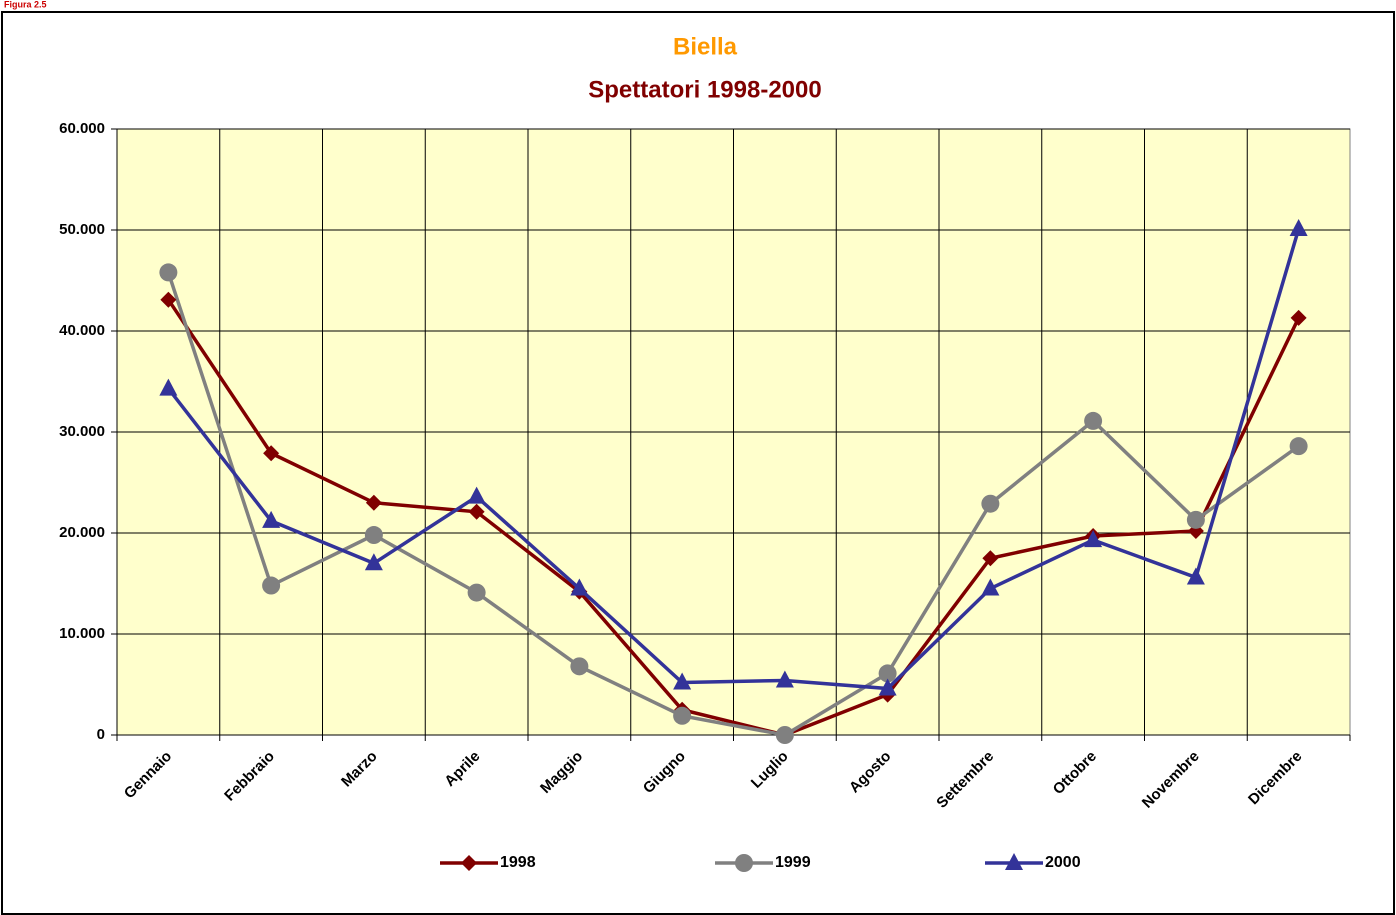 The width and height of the screenshot is (1396, 915). I want to click on y-tick-label: 0, so click(101, 734).